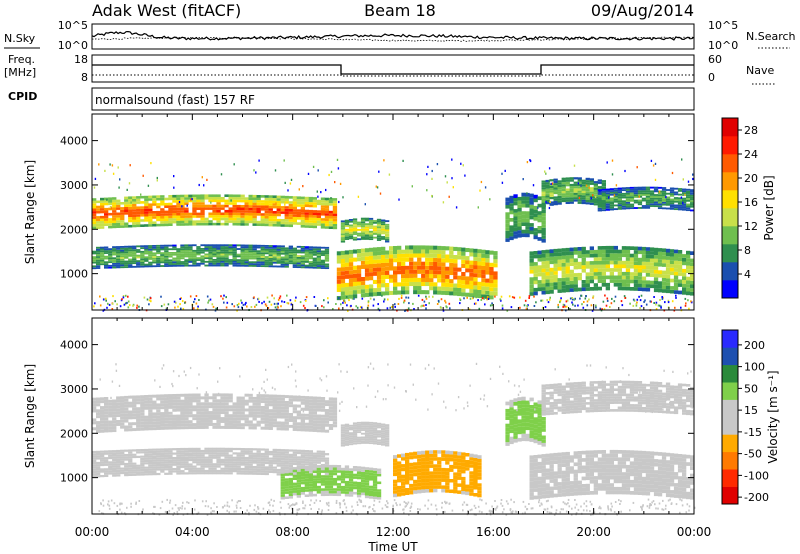  Describe the element at coordinates (535, 211) in the screenshot. I see `heatmap-cell-1901` at that location.